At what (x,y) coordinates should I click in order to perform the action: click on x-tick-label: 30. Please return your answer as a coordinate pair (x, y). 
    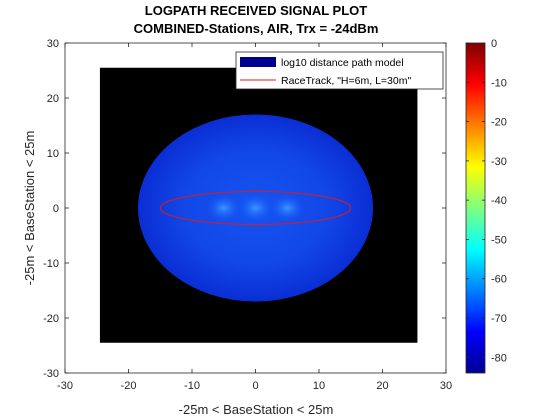
    Looking at the image, I should click on (446, 386).